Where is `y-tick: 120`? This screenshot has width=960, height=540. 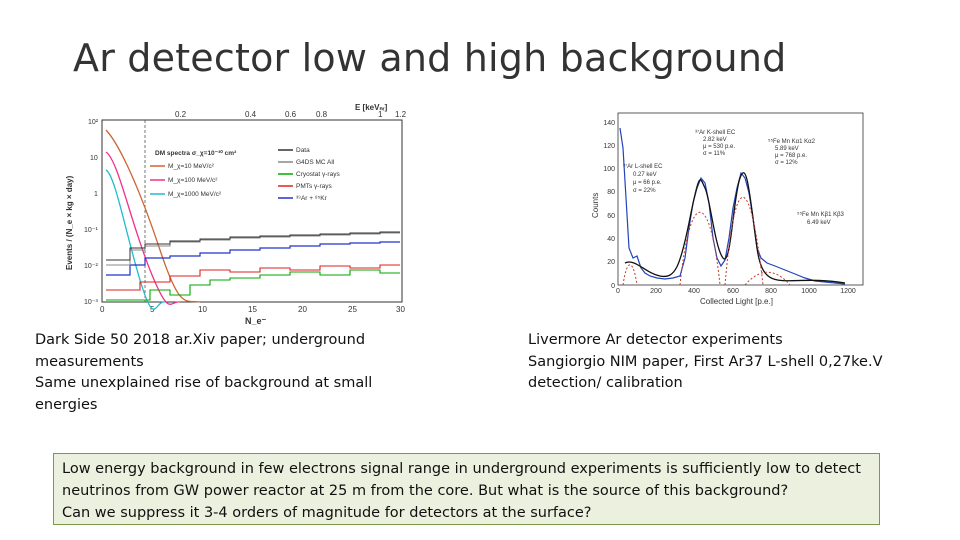
y-tick: 120 is located at coordinates (609, 146).